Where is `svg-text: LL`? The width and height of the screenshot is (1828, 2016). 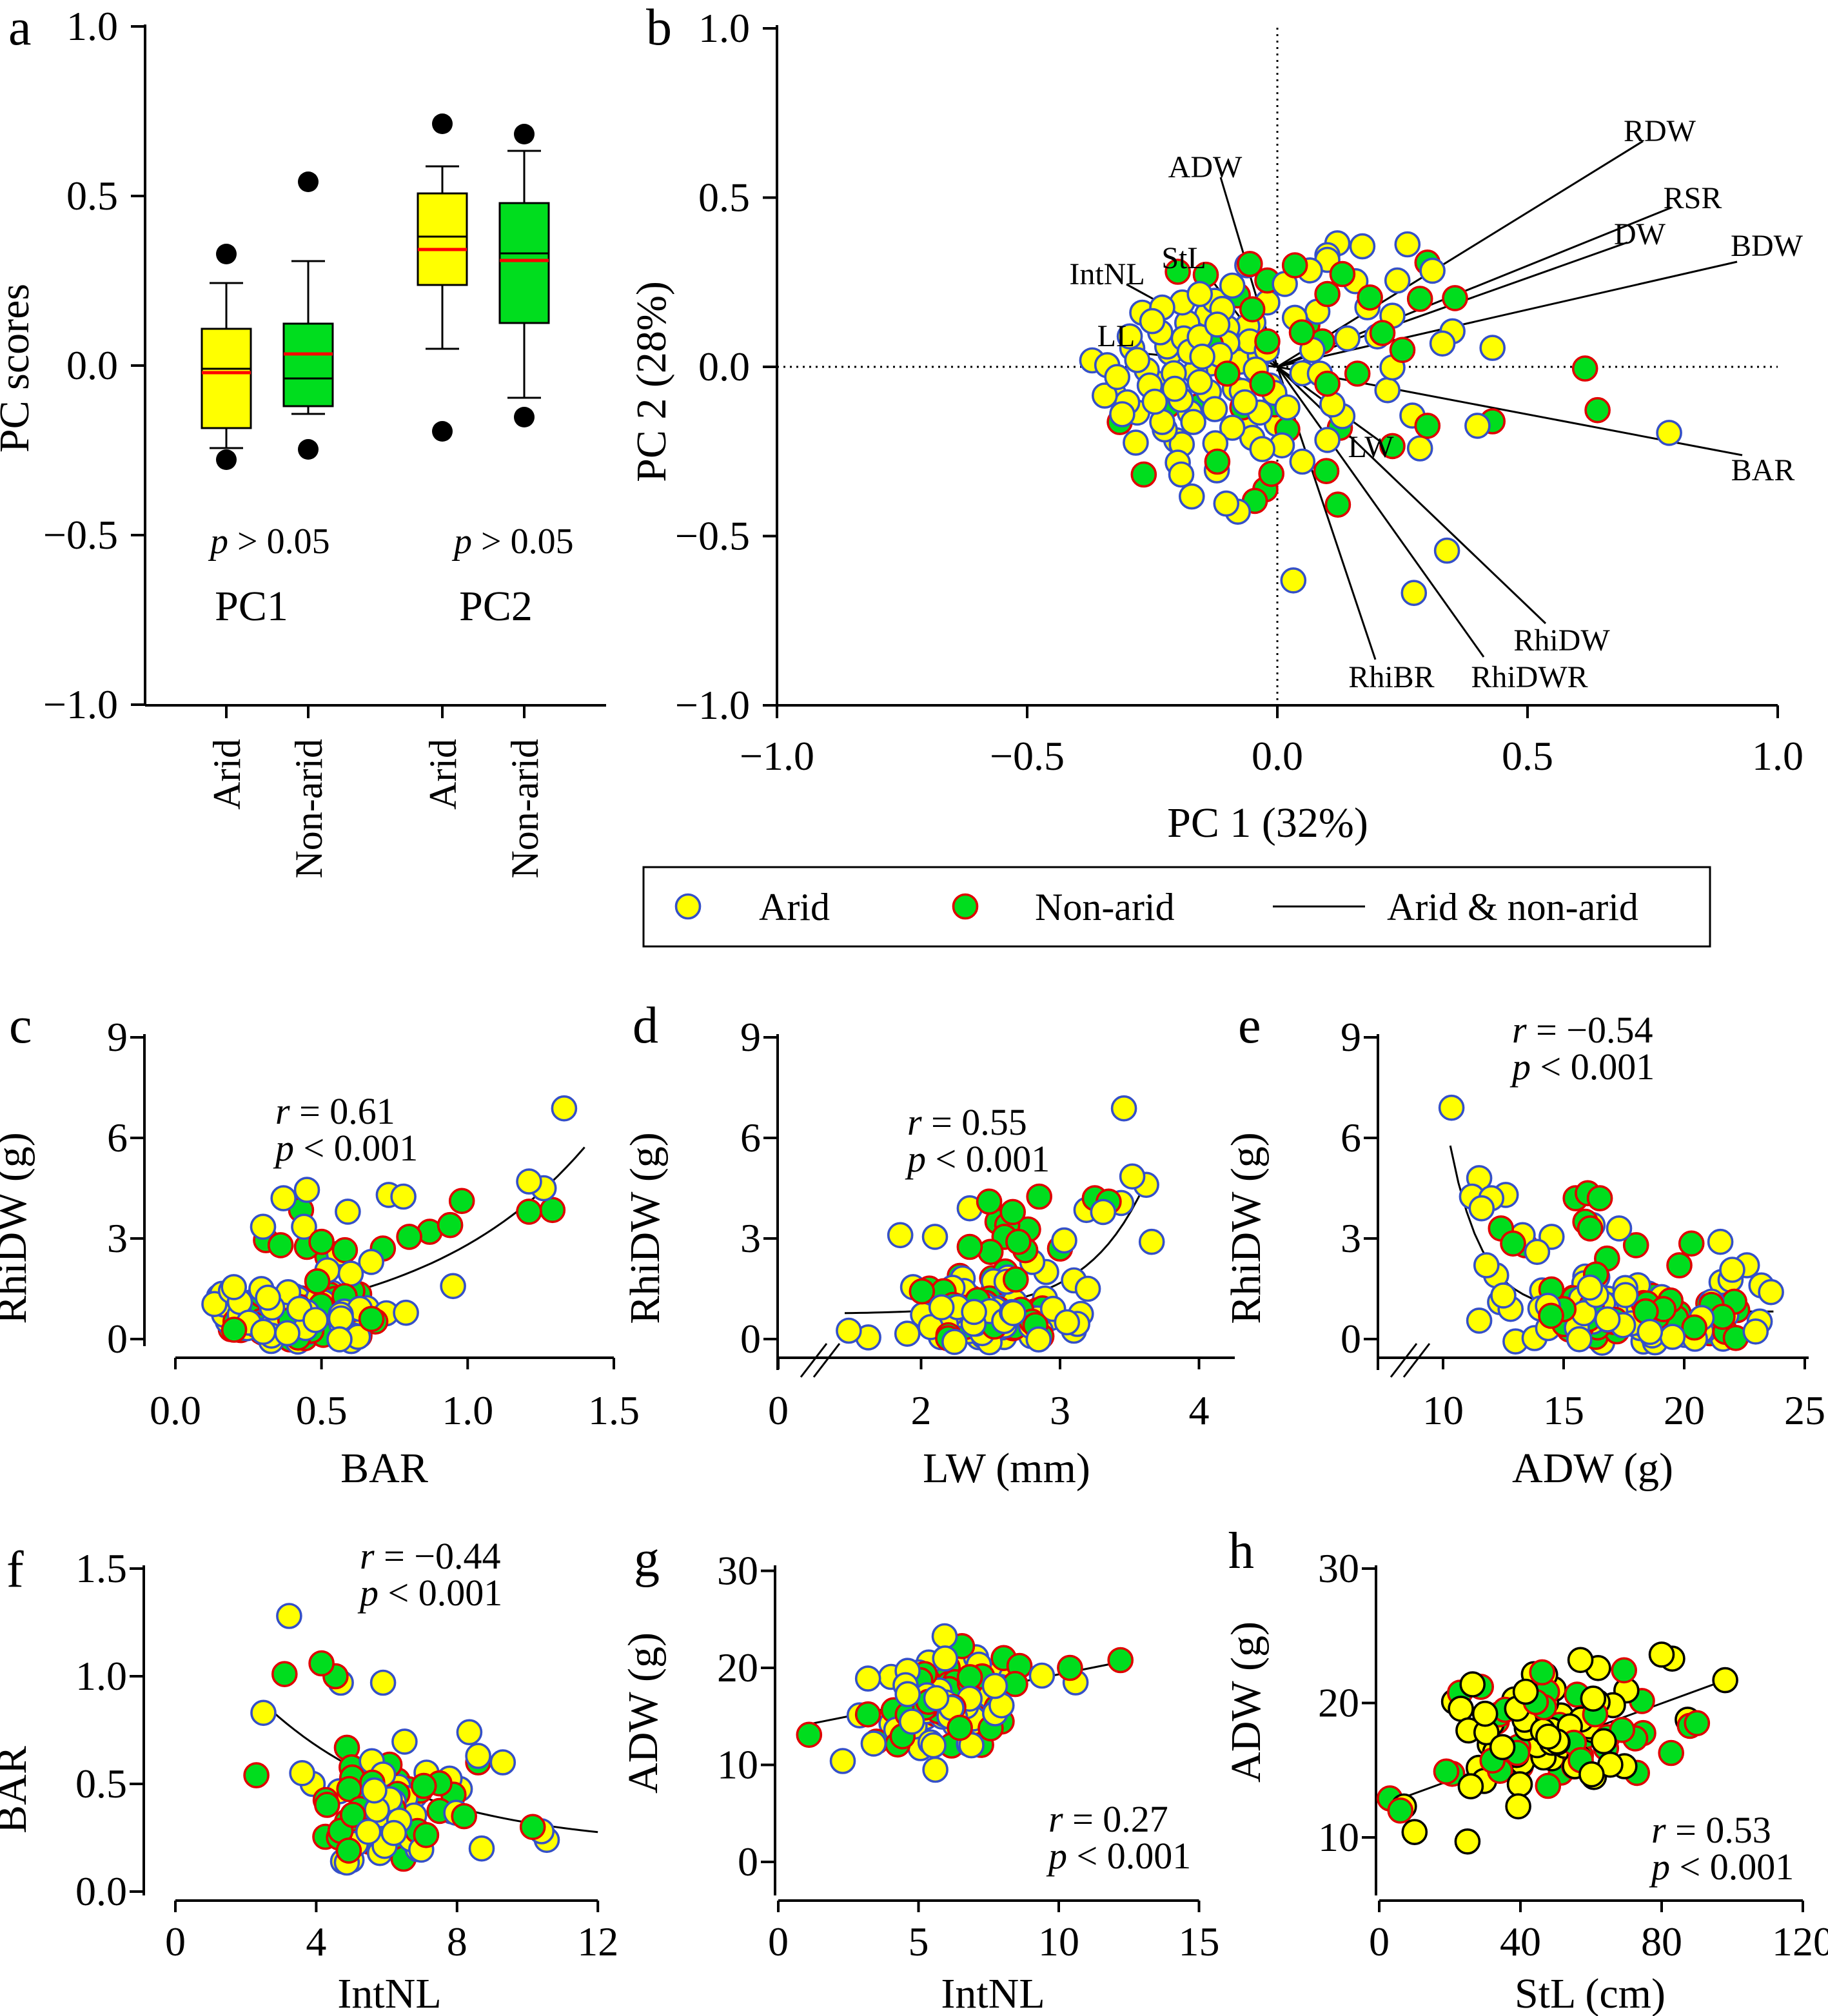
svg-text: LL is located at coordinates (1116, 336).